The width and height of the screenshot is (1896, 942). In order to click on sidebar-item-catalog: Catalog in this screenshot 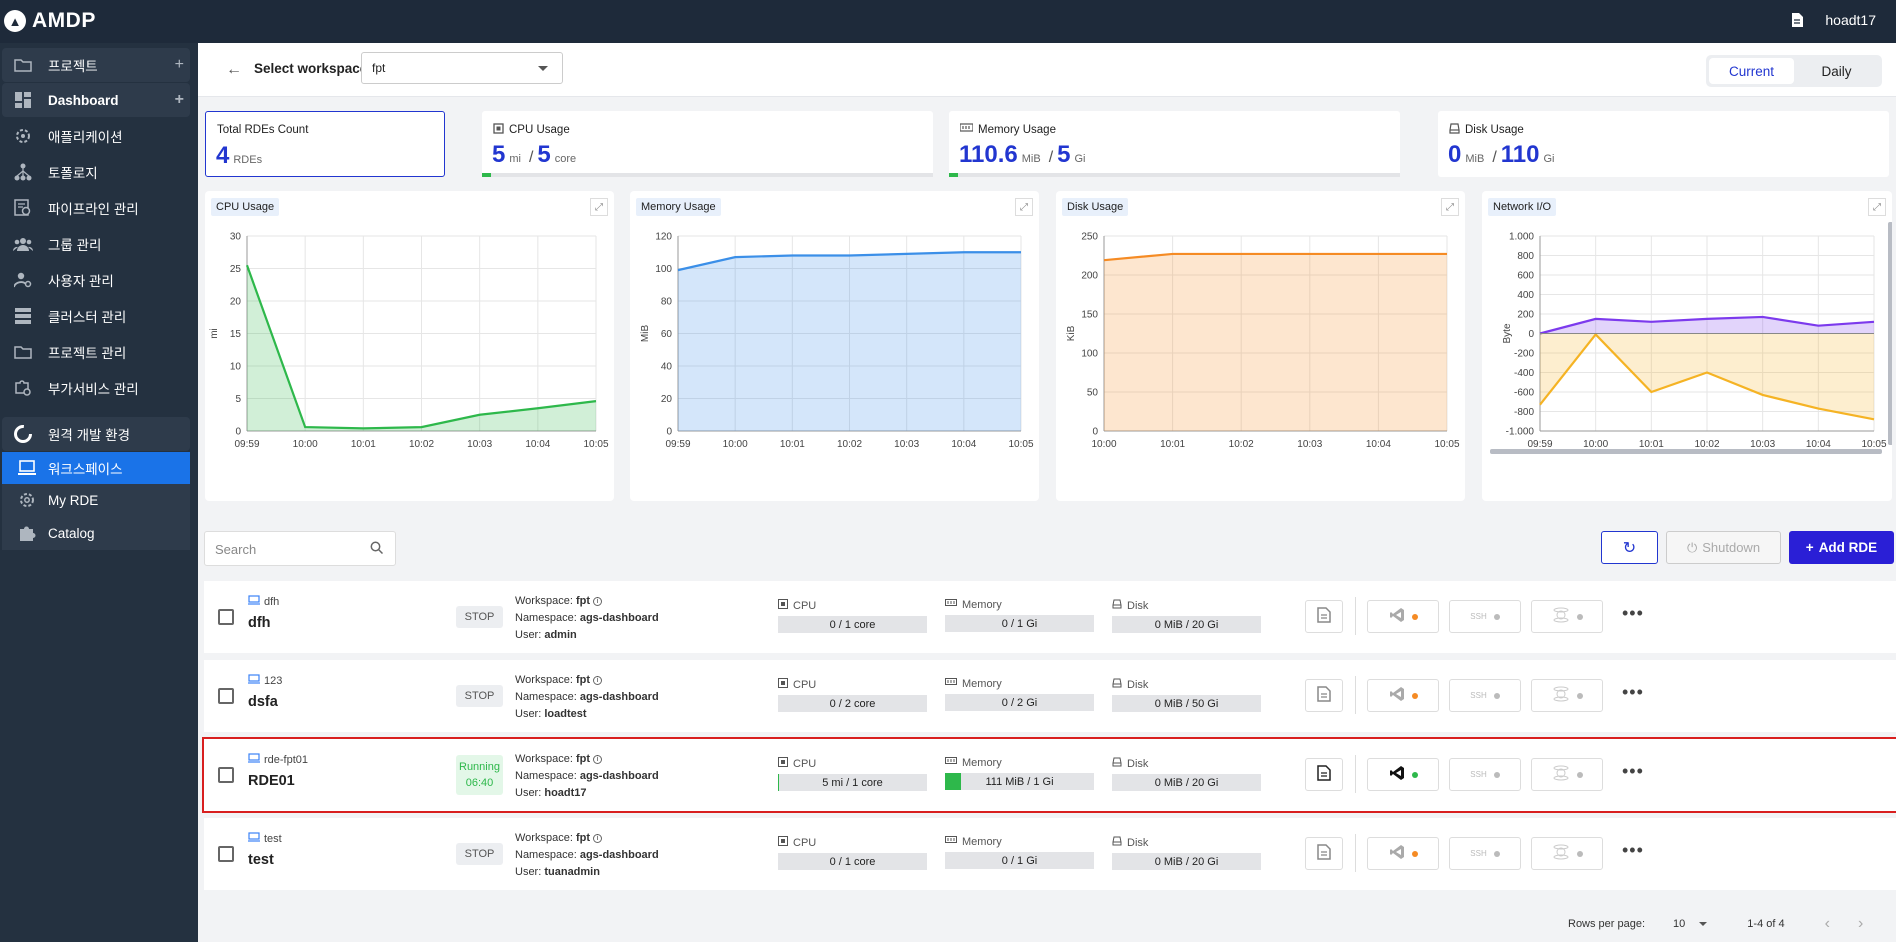, I will do `click(96, 533)`.